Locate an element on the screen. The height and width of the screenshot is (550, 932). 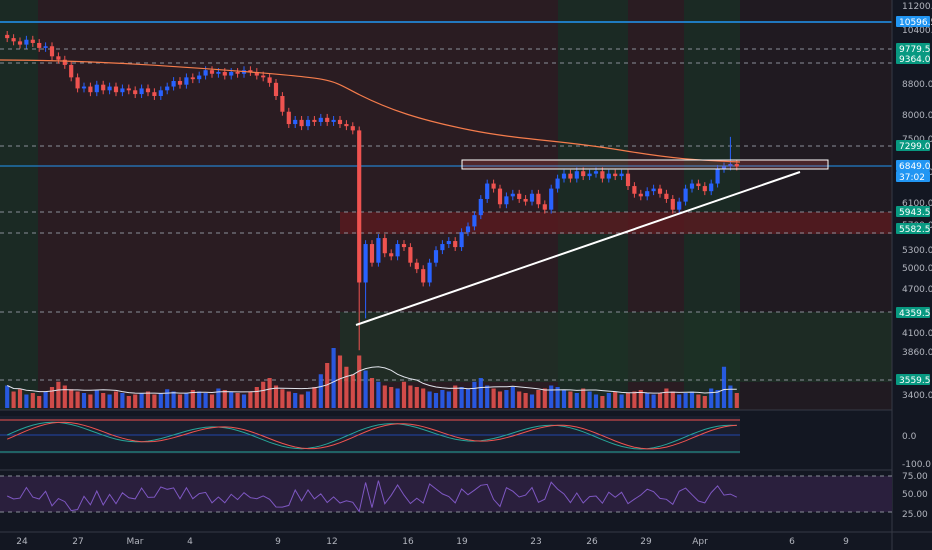
date-tick-label: 4 is located at coordinates (190, 542).